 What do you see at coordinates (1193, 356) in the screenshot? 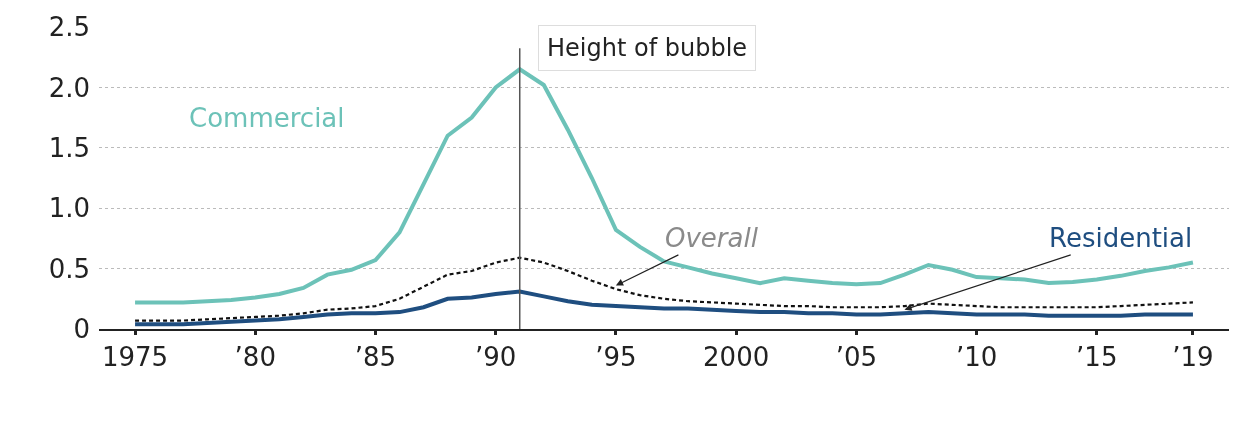
I see `x-tick-label: ’19` at bounding box center [1193, 356].